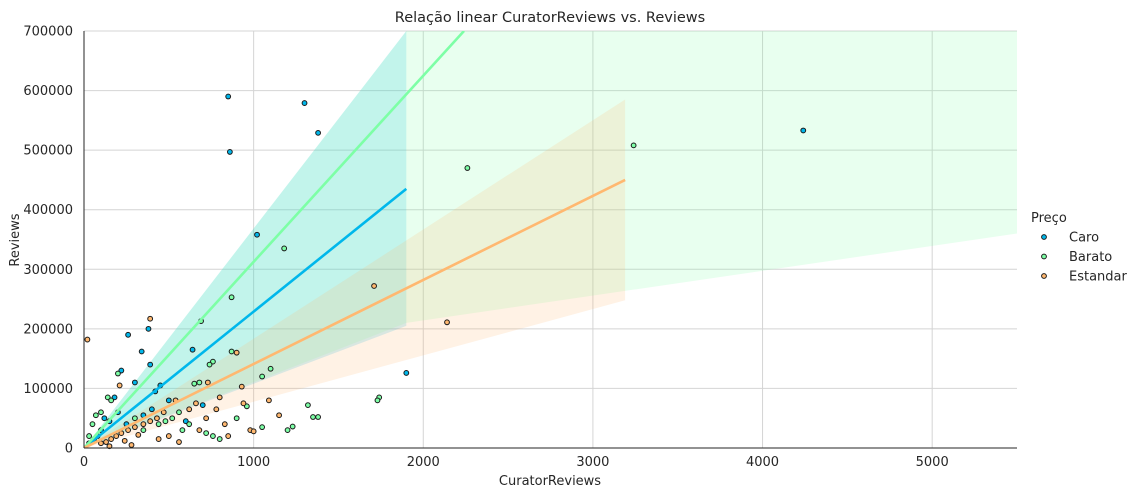  What do you see at coordinates (1049, 218) in the screenshot?
I see `legend-title: Preço` at bounding box center [1049, 218].